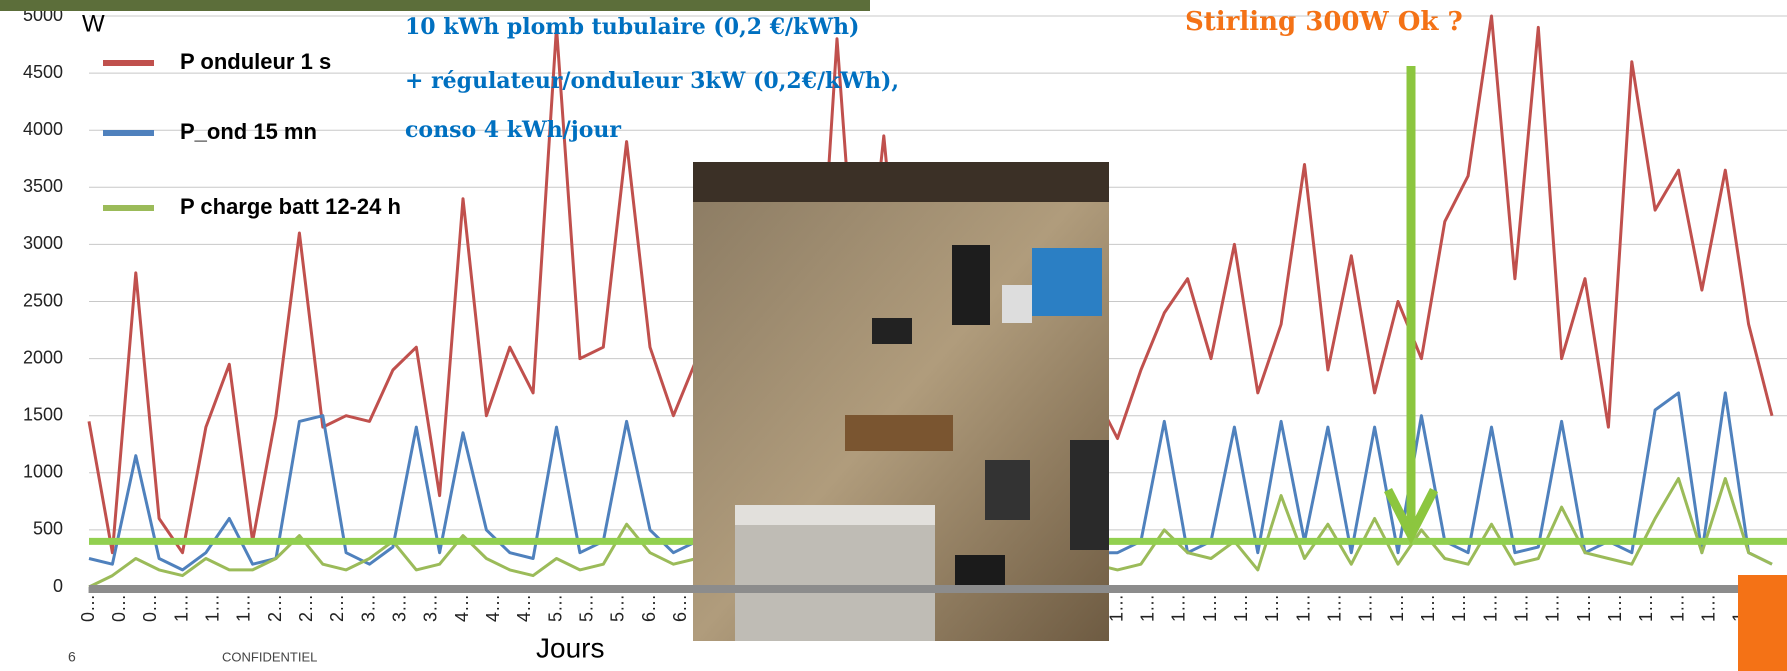 The height and width of the screenshot is (671, 1787). I want to click on photo-strip, so click(435, 5).